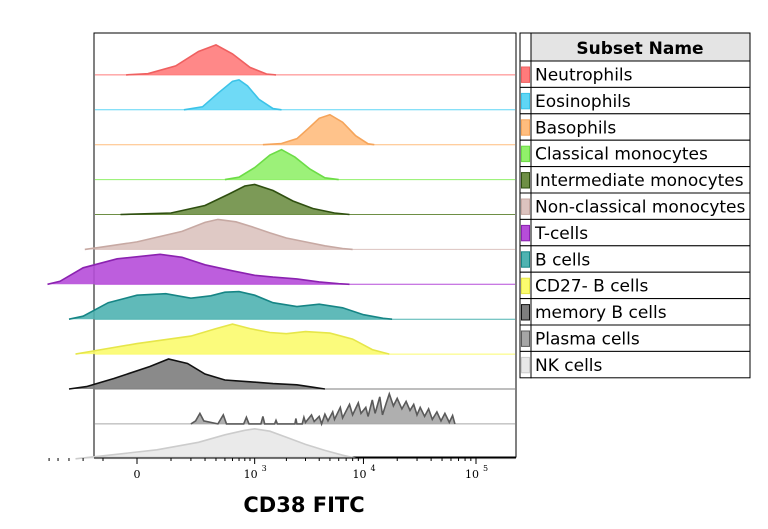 The width and height of the screenshot is (768, 529). I want to click on series-basophils, so click(305, 129).